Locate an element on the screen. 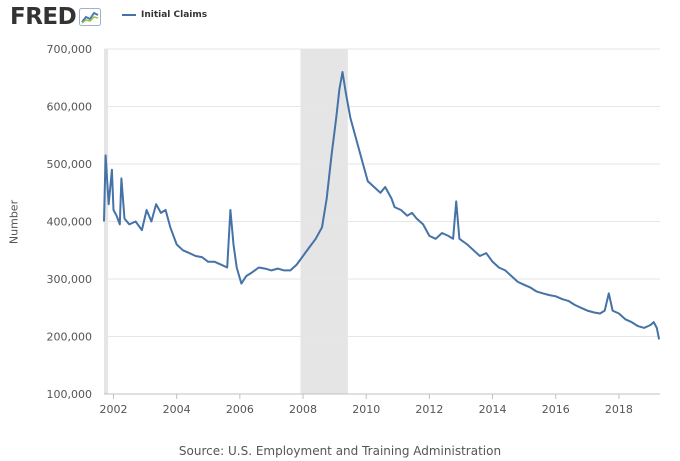  x-tick-label: 2018 is located at coordinates (619, 409).